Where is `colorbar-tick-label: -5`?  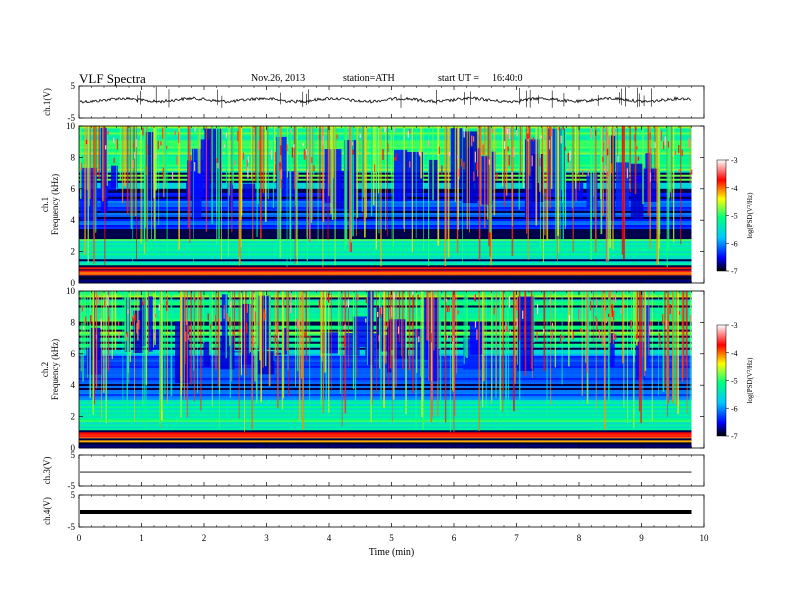 colorbar-tick-label: -5 is located at coordinates (734, 216).